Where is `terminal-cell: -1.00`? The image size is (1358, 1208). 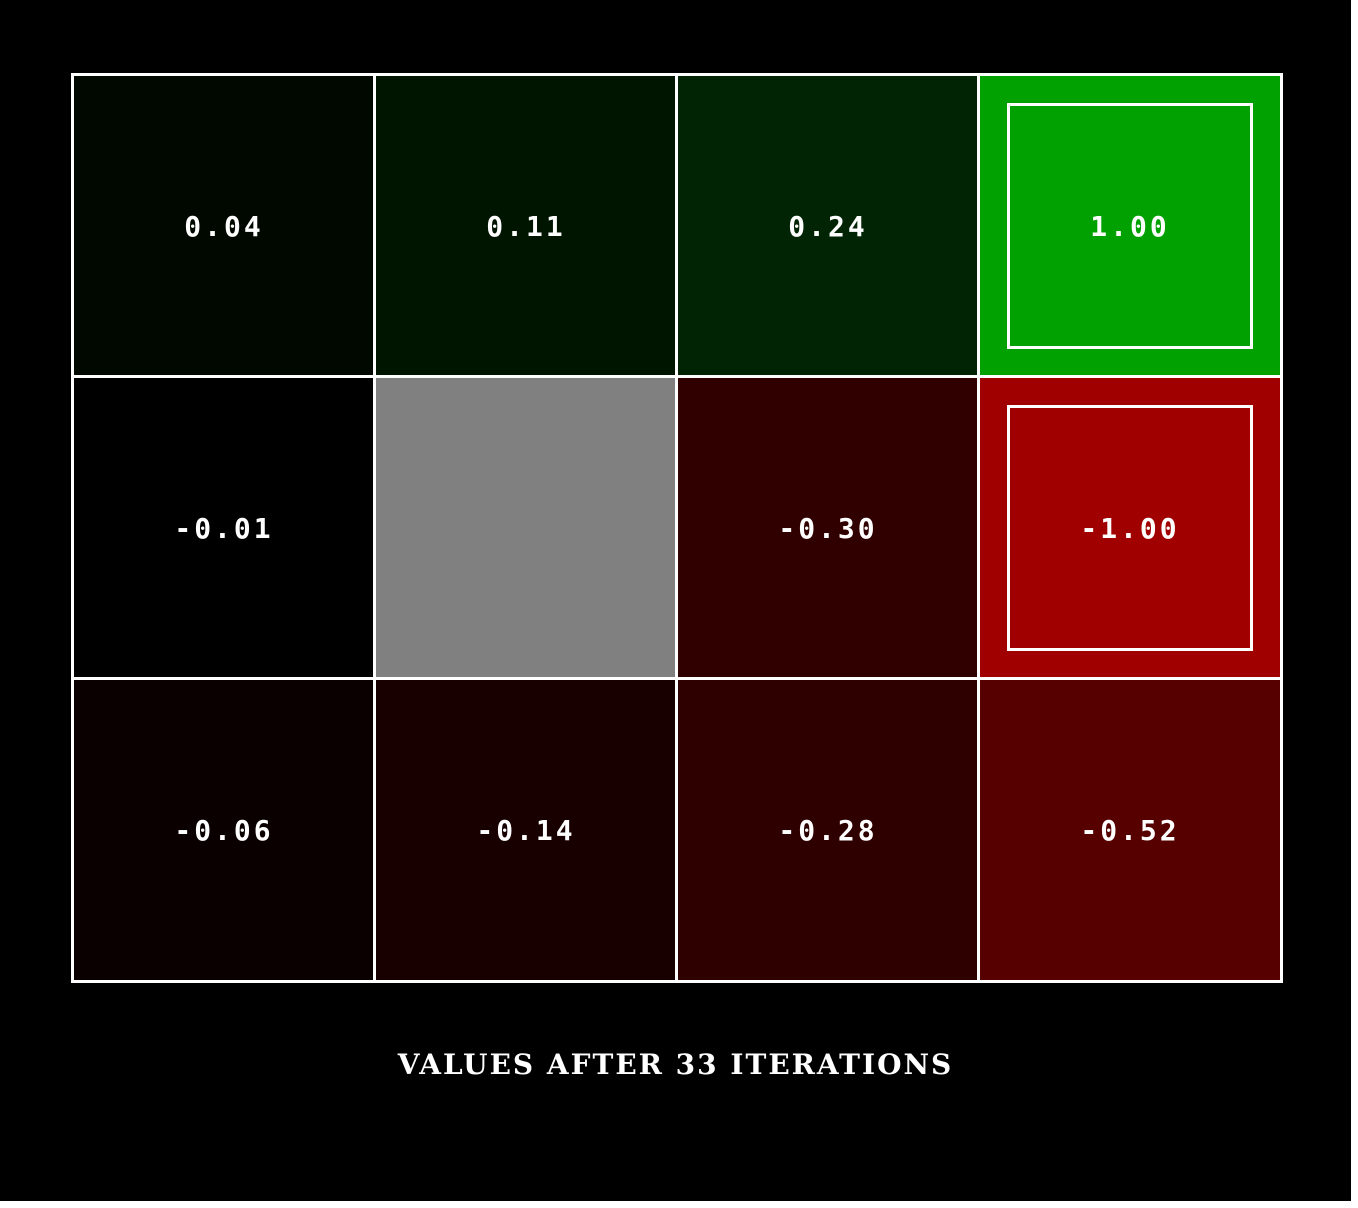
terminal-cell: -1.00 is located at coordinates (1130, 528).